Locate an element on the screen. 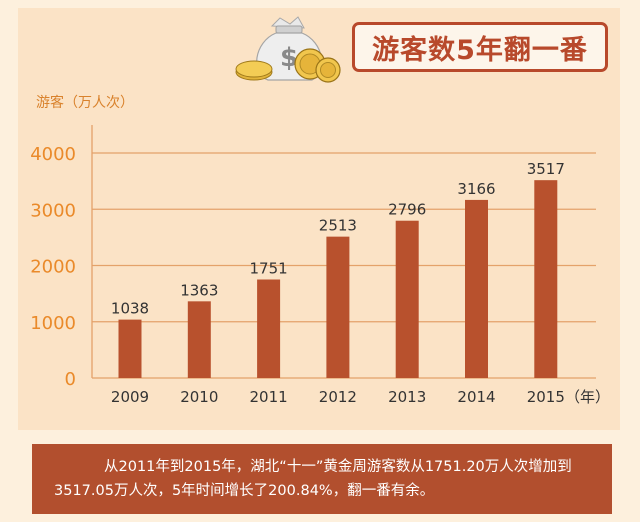 The image size is (640, 522). y-tick-label: 0 is located at coordinates (70, 379).